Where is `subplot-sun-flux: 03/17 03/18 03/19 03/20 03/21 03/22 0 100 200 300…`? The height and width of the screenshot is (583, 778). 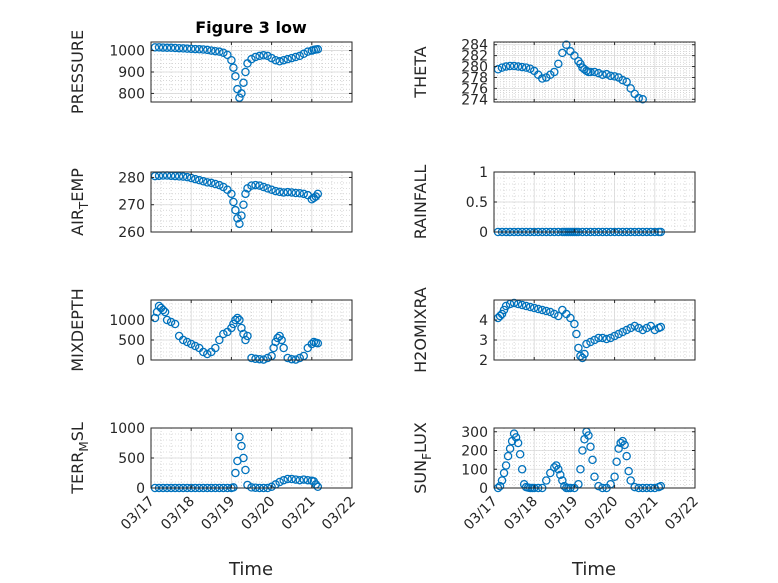
subplot-sun-flux: 03/17 03/18 03/19 03/20 03/21 03/22 0 100 200 300… is located at coordinates (556, 477).